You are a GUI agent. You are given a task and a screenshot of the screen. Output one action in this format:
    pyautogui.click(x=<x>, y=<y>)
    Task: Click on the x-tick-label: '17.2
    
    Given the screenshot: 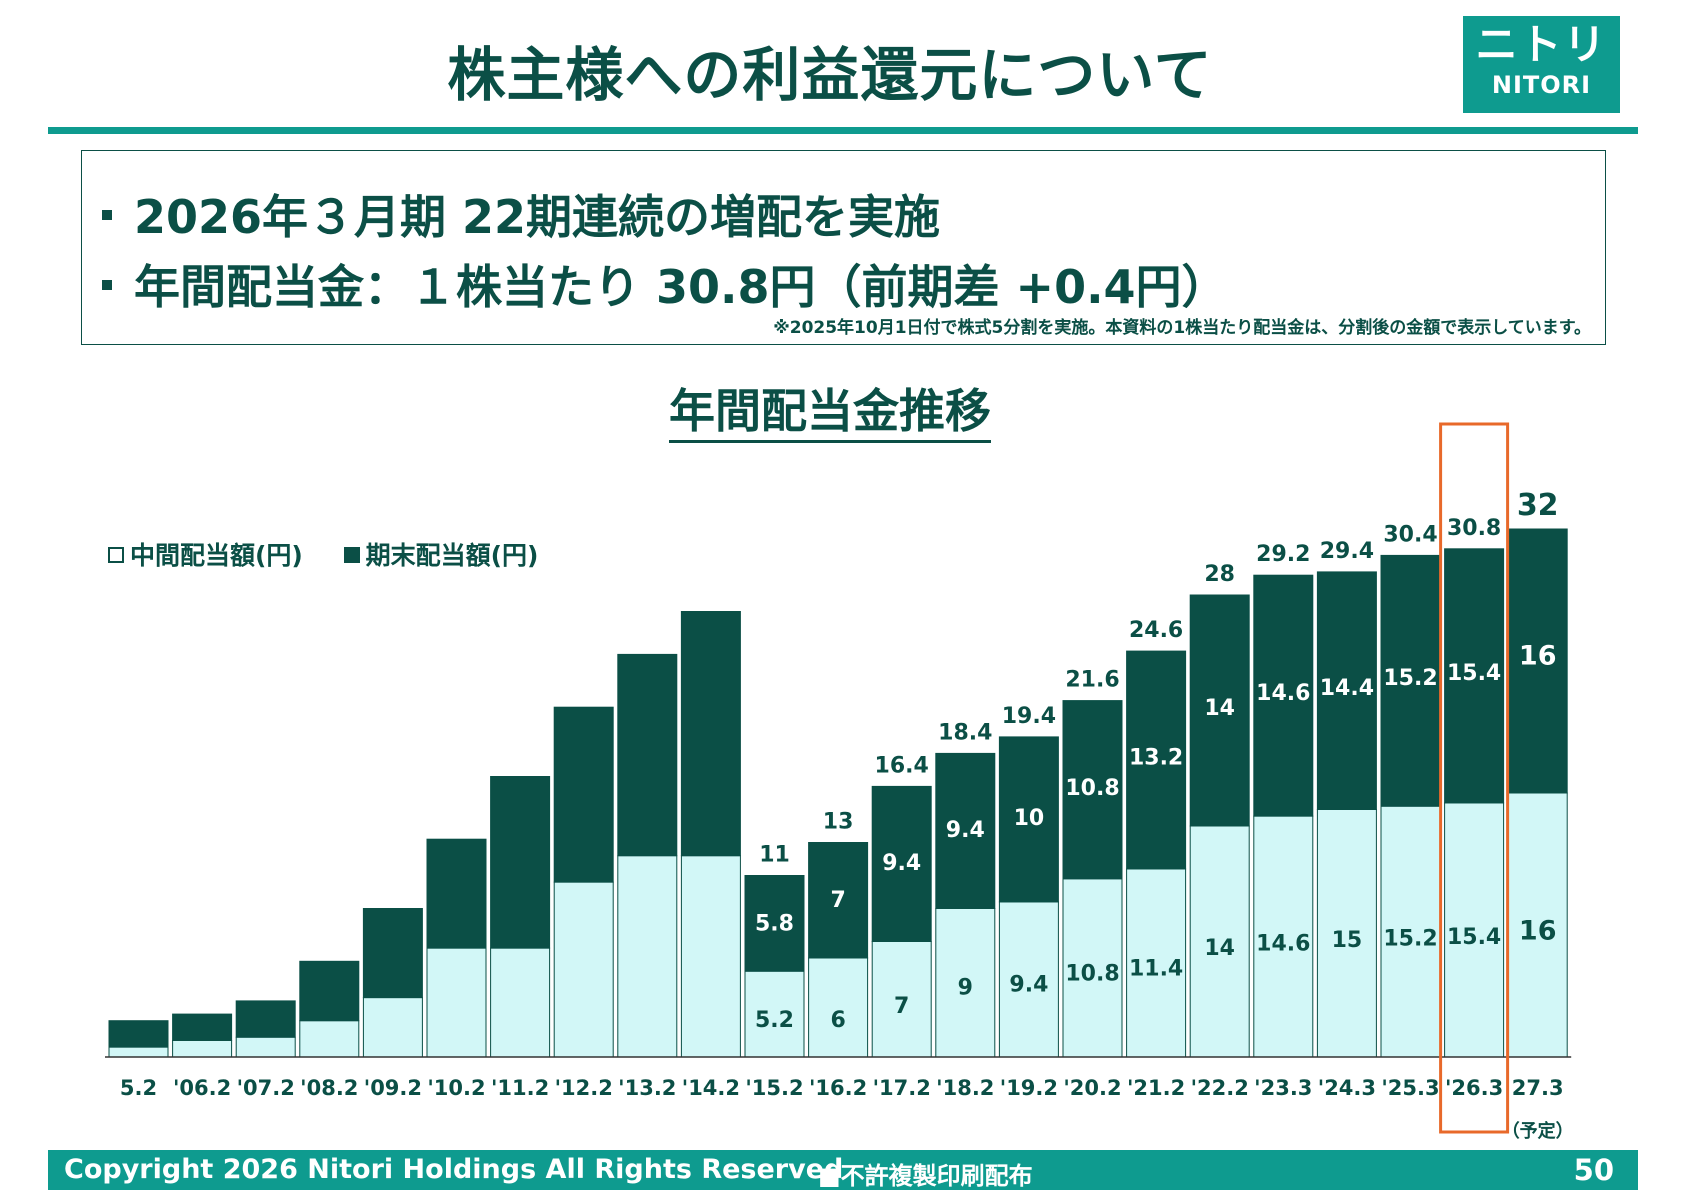 What is the action you would take?
    pyautogui.click(x=902, y=1088)
    